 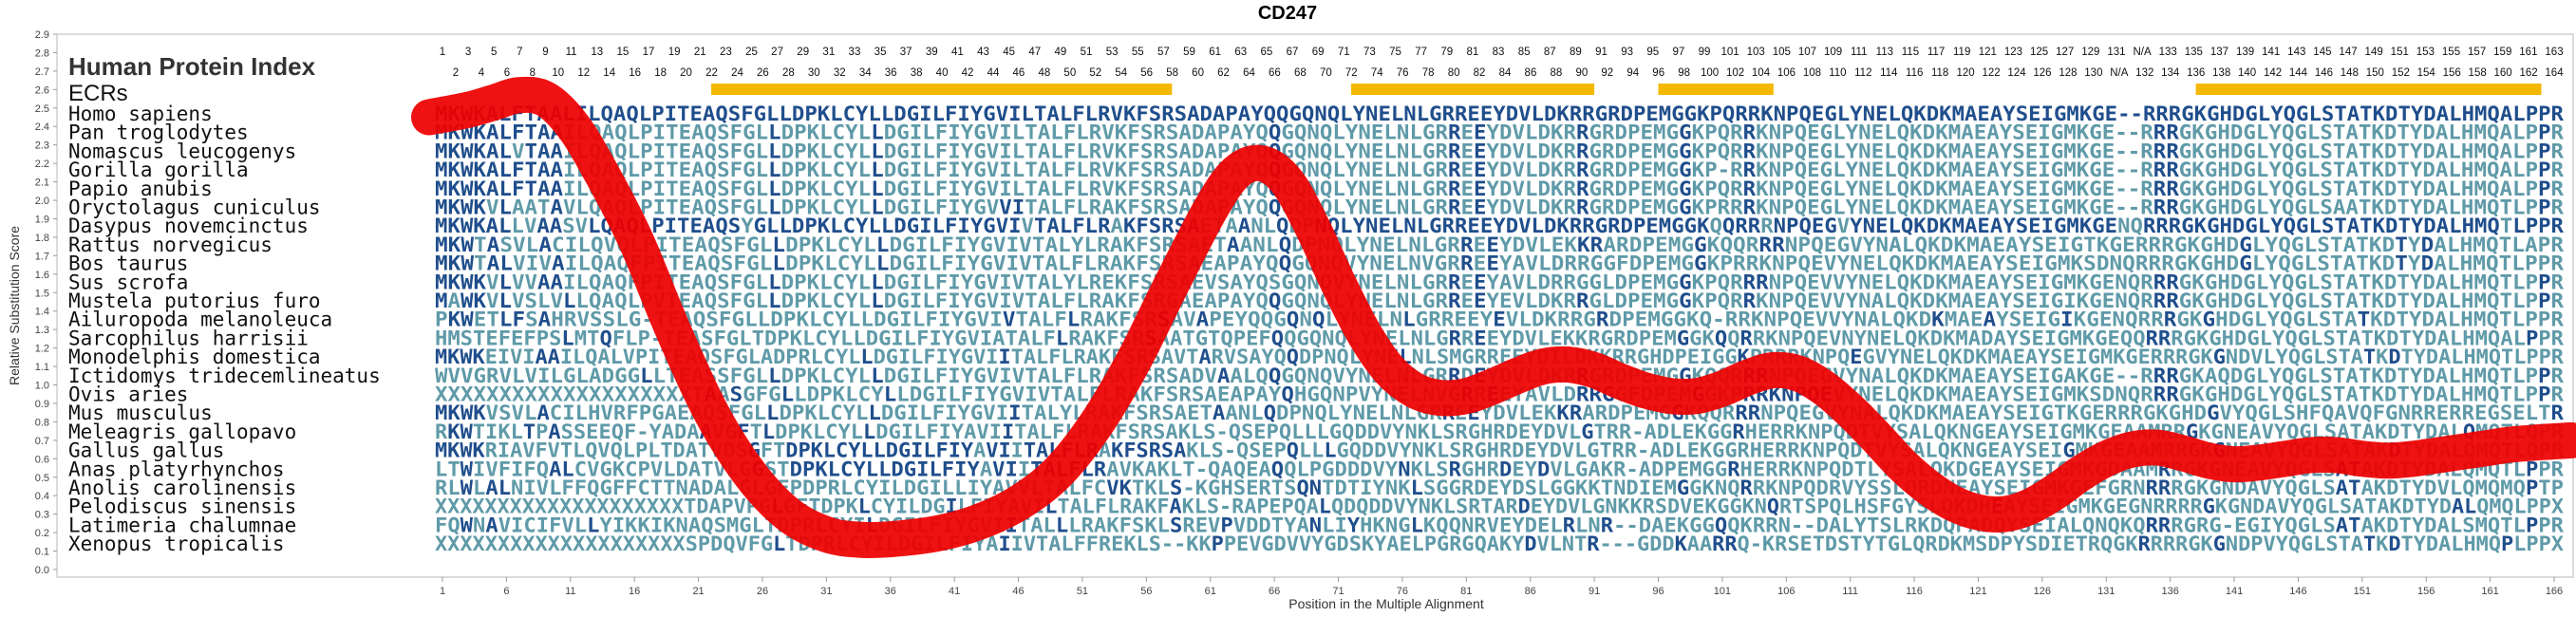 What do you see at coordinates (158, 170) in the screenshot?
I see `species-label: Gorilla gorilla` at bounding box center [158, 170].